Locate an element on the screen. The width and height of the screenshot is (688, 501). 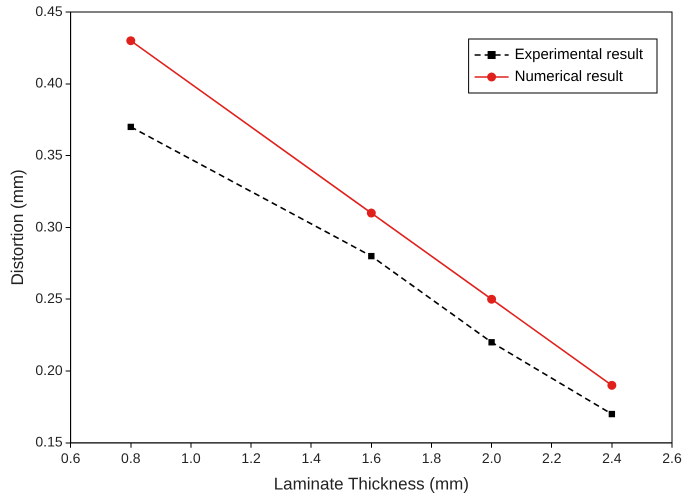
y-tick-label: 0.15 is located at coordinates (49, 442).